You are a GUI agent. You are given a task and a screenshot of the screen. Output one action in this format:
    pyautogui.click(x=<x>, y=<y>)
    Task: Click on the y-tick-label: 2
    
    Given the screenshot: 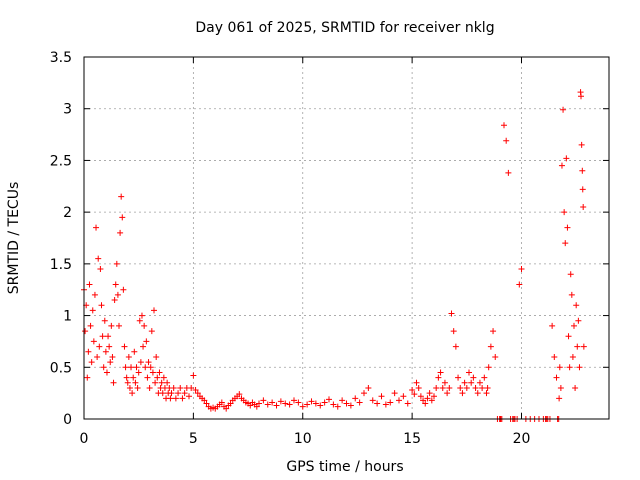 What is the action you would take?
    pyautogui.click(x=67, y=213)
    